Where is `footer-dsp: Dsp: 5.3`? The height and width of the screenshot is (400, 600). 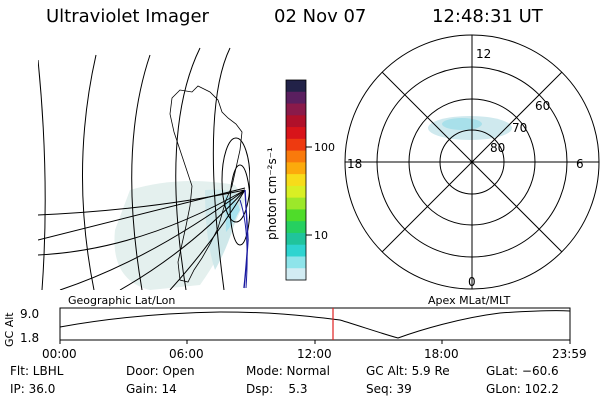
footer-dsp: Dsp: 5.3 is located at coordinates (277, 389).